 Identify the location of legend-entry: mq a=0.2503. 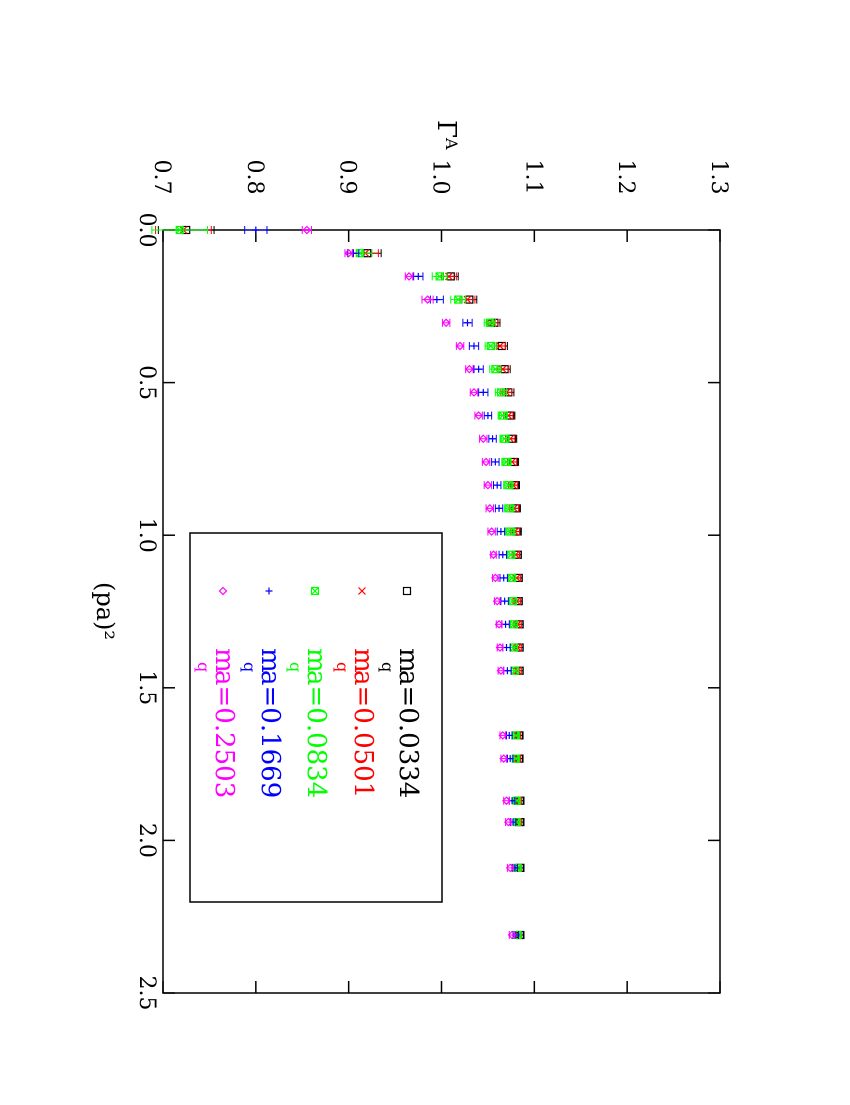
(216, 692).